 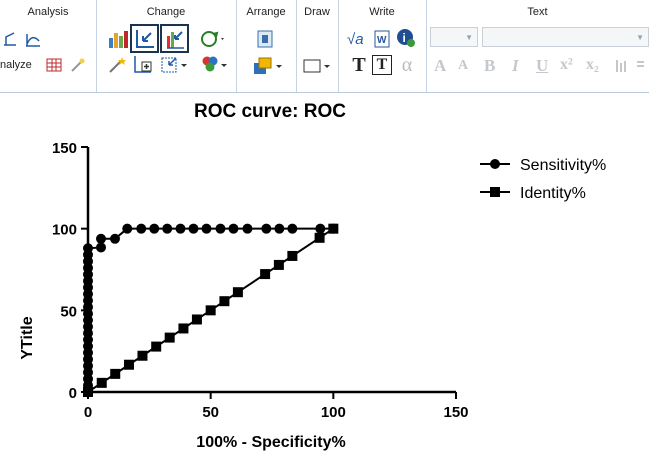 I want to click on graph-options-icon, so click(x=174, y=65).